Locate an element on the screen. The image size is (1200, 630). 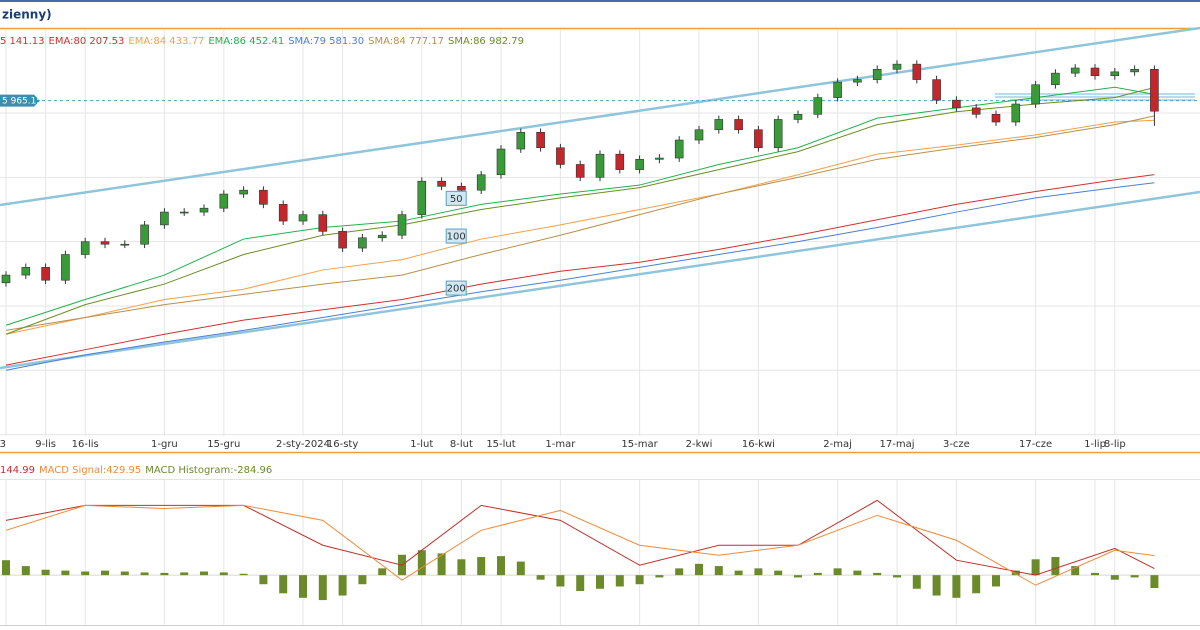
x-tick-label: 15-gru is located at coordinates (223, 444).